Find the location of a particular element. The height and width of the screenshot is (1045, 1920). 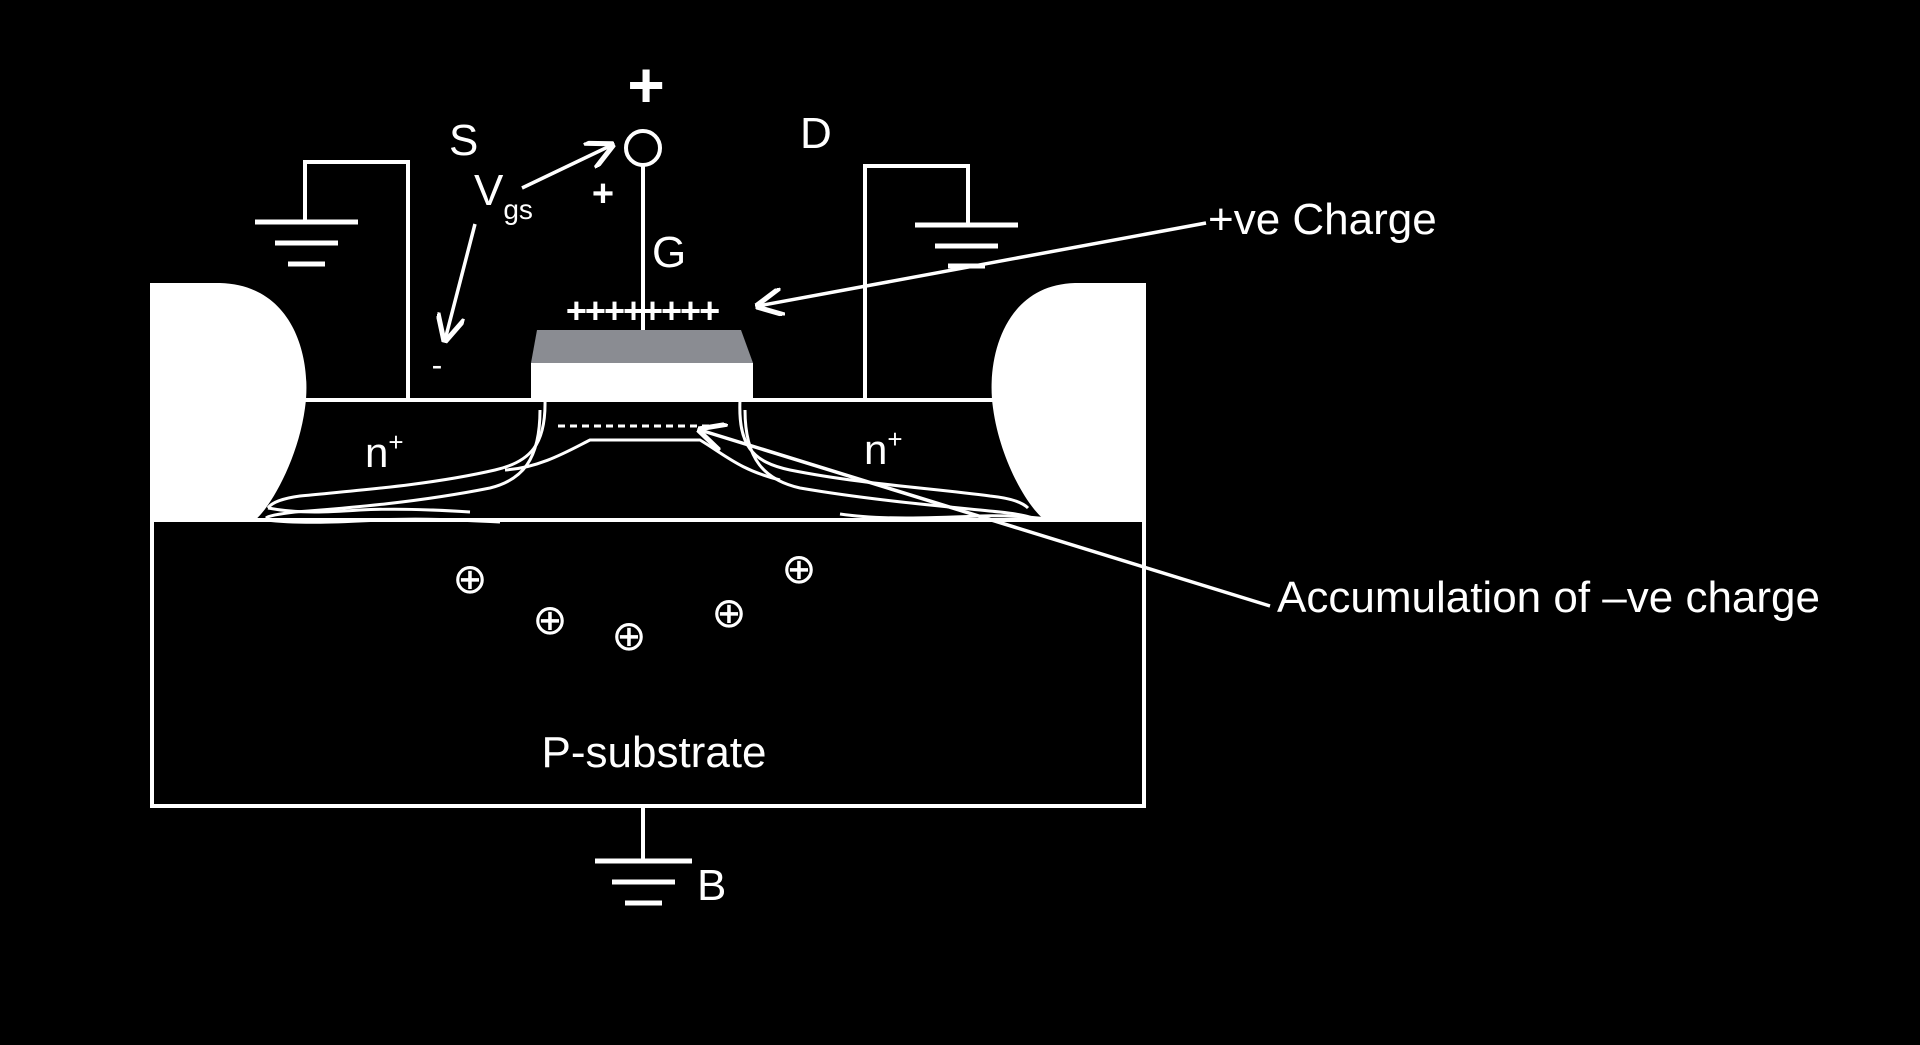

drain-region-label: n+ is located at coordinates (883, 448).